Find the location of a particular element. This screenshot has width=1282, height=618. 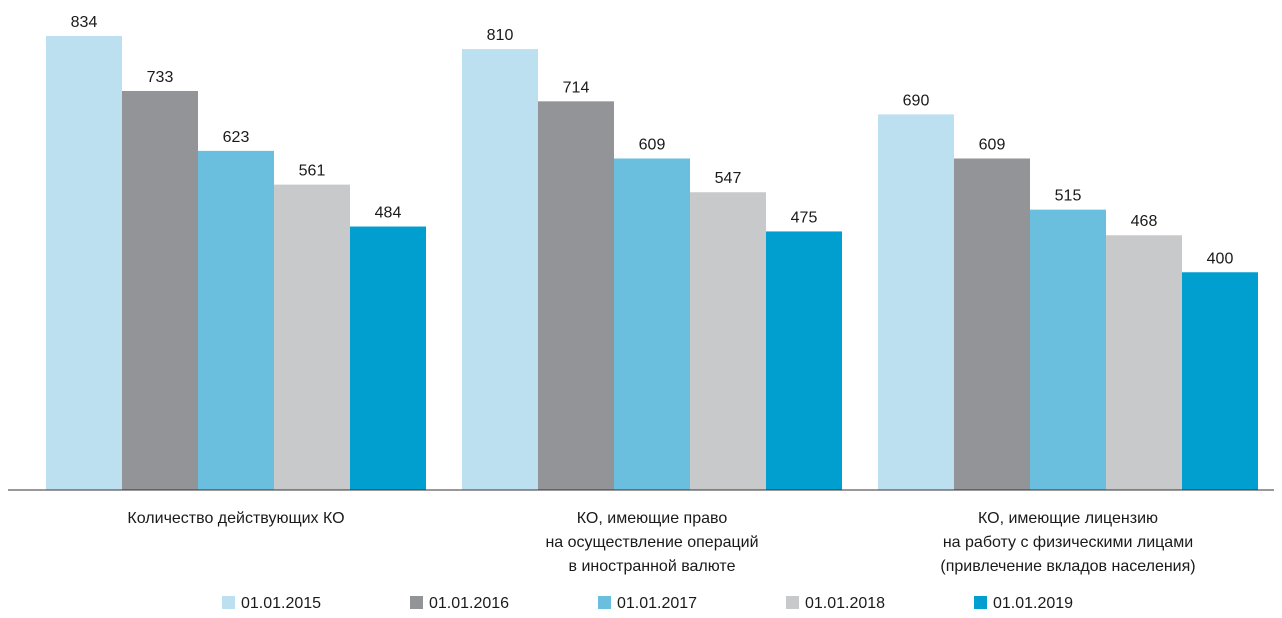

legend-item-1: 01.01.2015 is located at coordinates (271, 603).